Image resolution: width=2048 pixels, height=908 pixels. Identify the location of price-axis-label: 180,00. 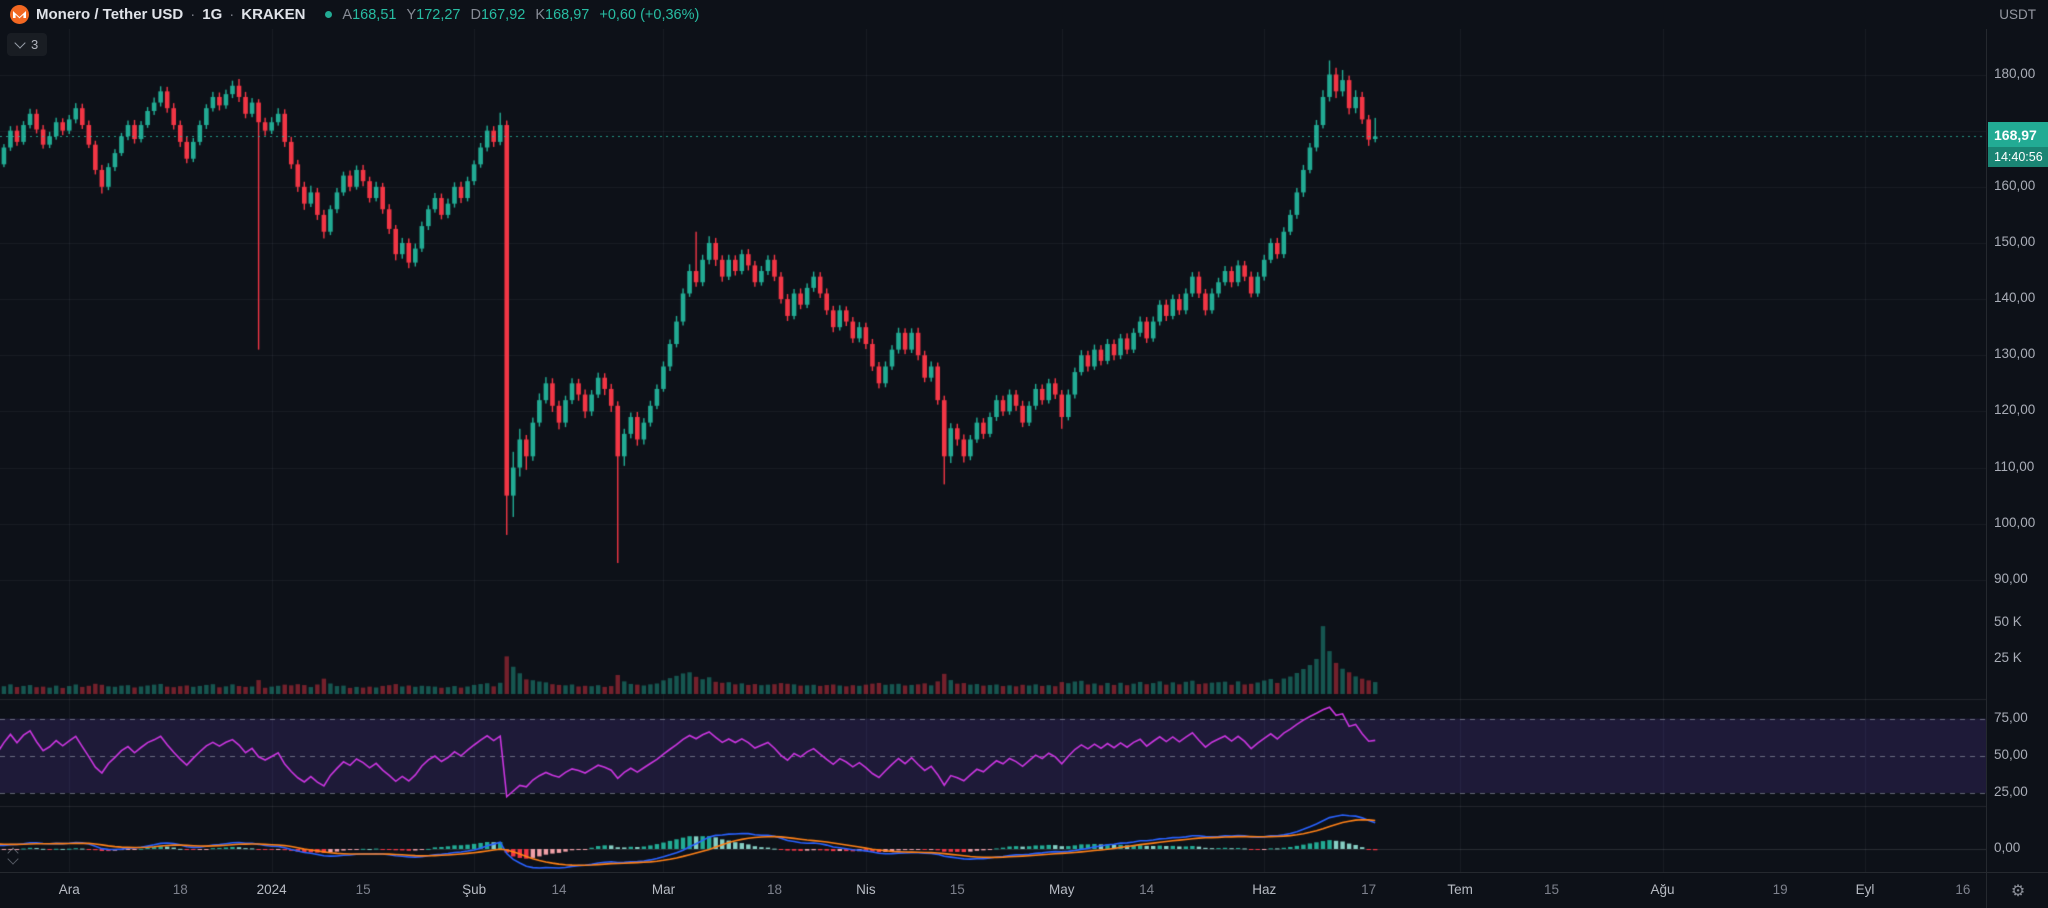
(2015, 73).